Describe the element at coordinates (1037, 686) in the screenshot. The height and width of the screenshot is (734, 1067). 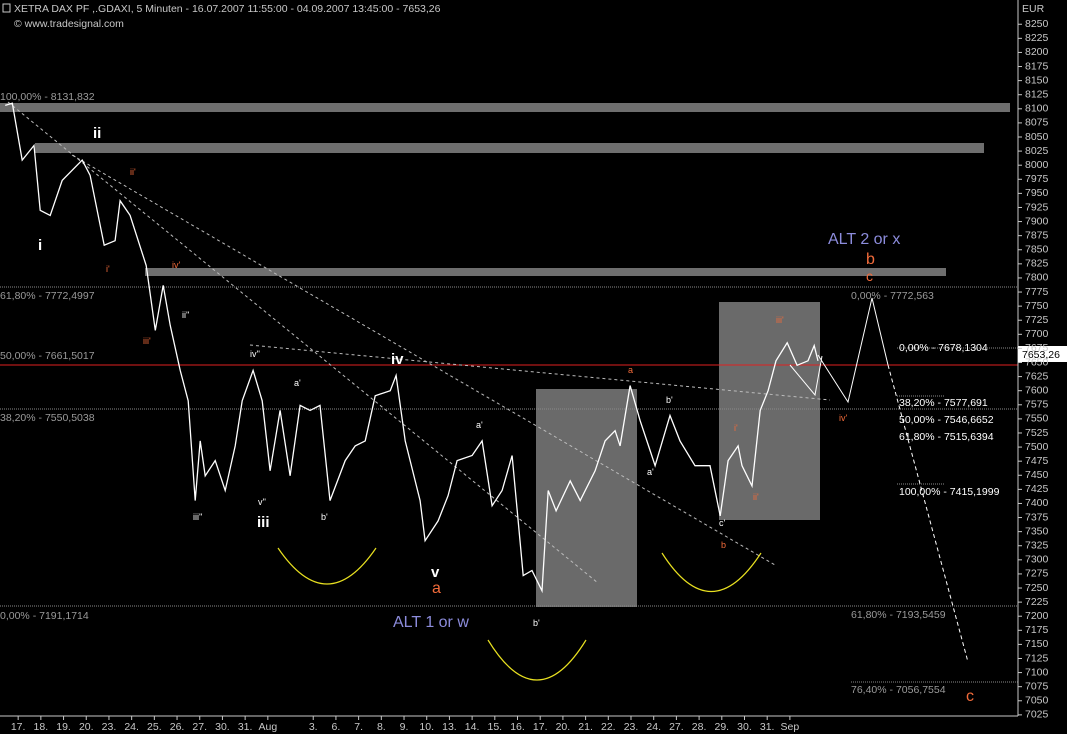
I see `y-tick-label: 7075` at that location.